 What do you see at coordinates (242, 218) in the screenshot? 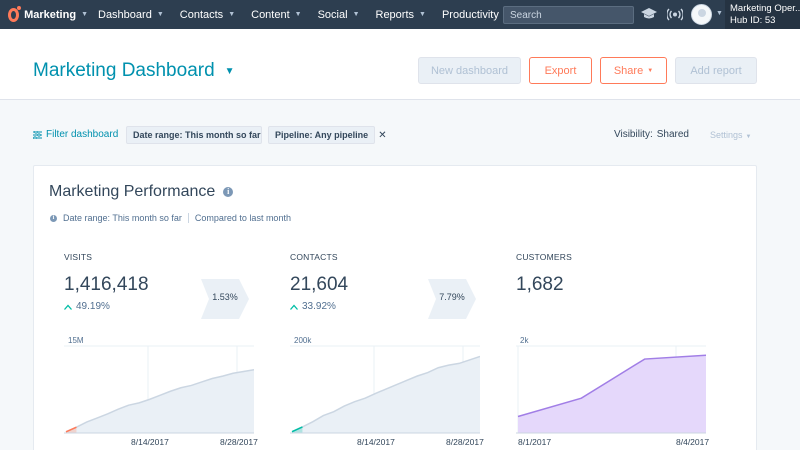
I see `compare-text: Compared to last month` at bounding box center [242, 218].